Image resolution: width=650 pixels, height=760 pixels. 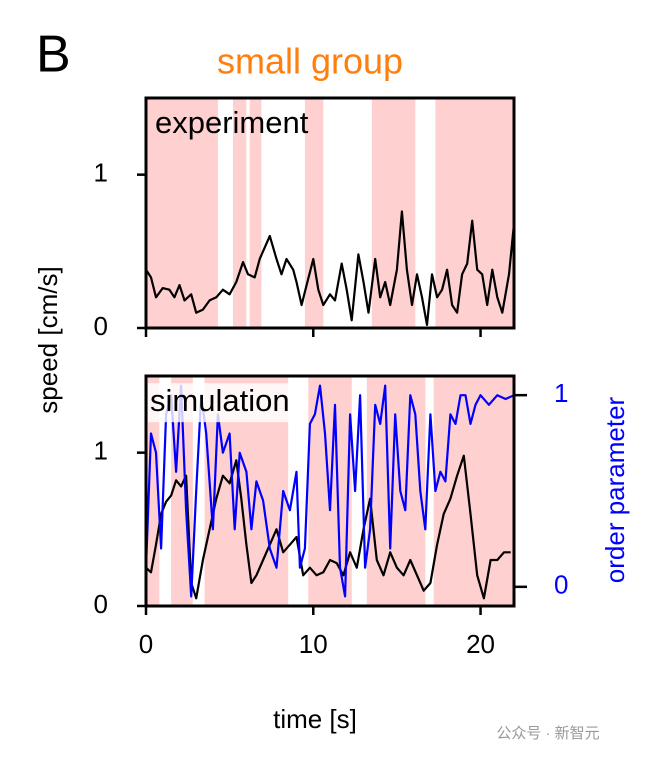 I want to click on chart-title: small group, so click(x=310, y=61).